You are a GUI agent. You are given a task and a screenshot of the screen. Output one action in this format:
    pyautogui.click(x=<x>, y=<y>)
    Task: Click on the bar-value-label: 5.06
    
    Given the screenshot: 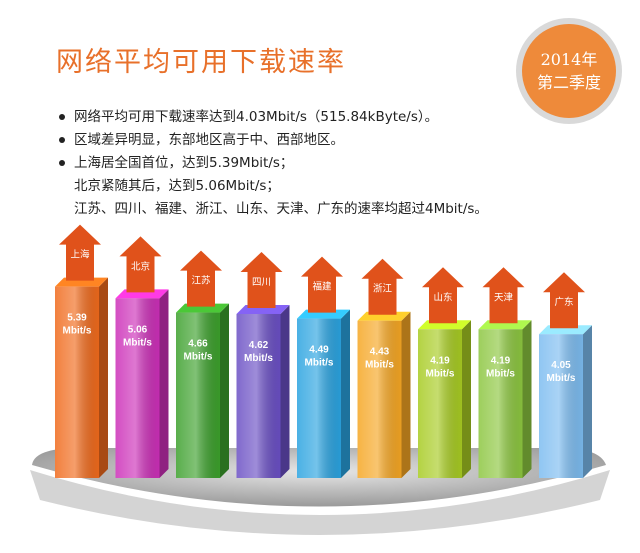 What is the action you would take?
    pyautogui.click(x=138, y=329)
    